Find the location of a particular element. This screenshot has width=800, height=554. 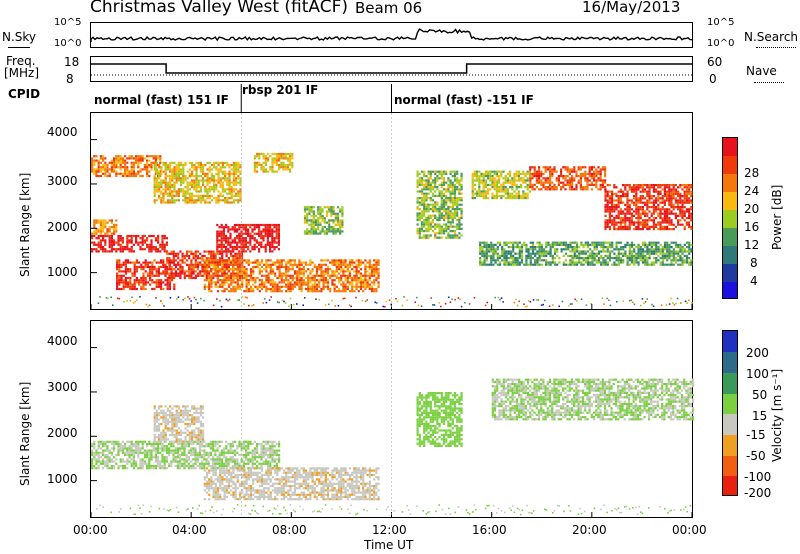

nsky-panel is located at coordinates (391, 35).